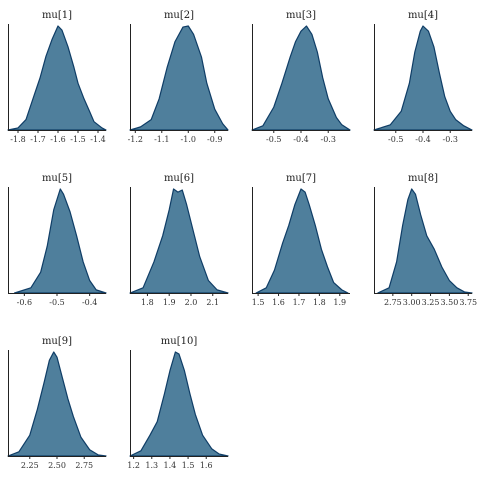 This screenshot has height=480, width=480. I want to click on x-tick-label: 3.00, so click(412, 302).